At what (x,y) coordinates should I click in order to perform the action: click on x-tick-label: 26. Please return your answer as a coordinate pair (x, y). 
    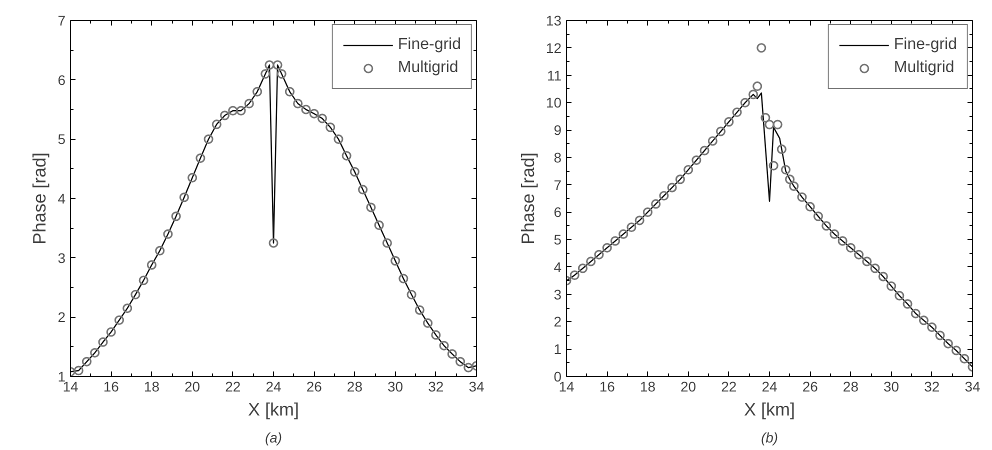
    Looking at the image, I should click on (314, 386).